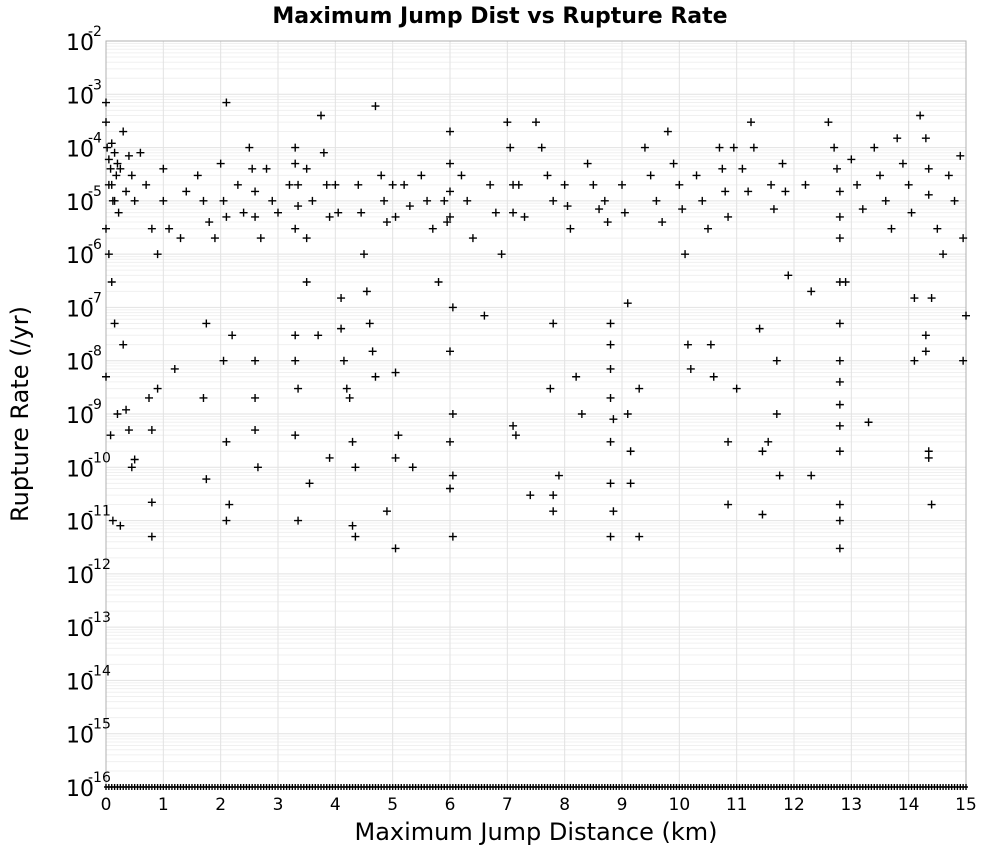 The width and height of the screenshot is (1000, 850). I want to click on x-tick-label: 4, so click(335, 805).